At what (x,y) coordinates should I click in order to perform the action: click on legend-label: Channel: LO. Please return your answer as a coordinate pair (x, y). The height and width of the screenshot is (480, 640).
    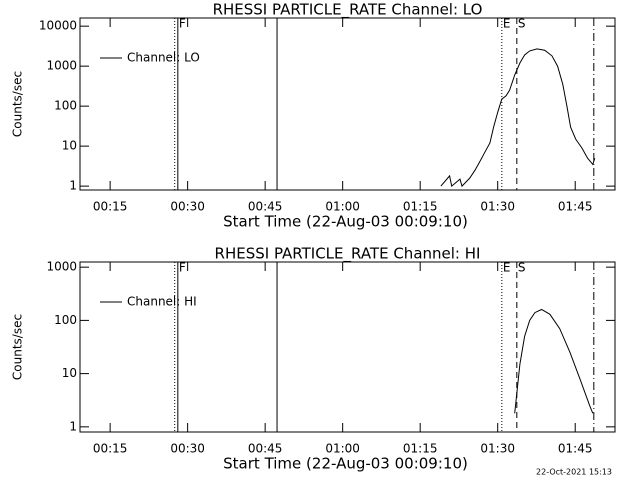
    Looking at the image, I should click on (163, 58).